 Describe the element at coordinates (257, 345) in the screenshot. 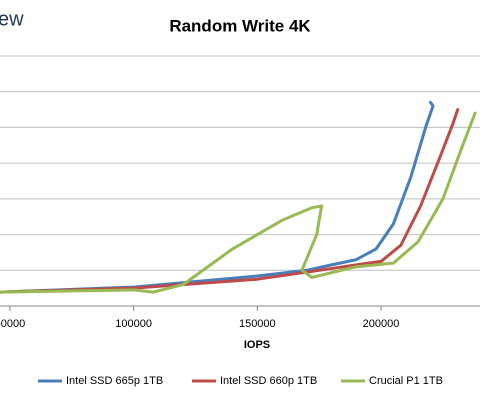

I see `x-axis-label: IOPS` at that location.